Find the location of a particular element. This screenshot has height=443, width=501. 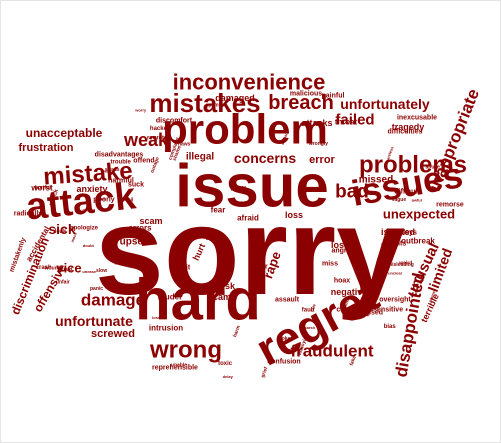

word-offend: offend is located at coordinates (143, 161).